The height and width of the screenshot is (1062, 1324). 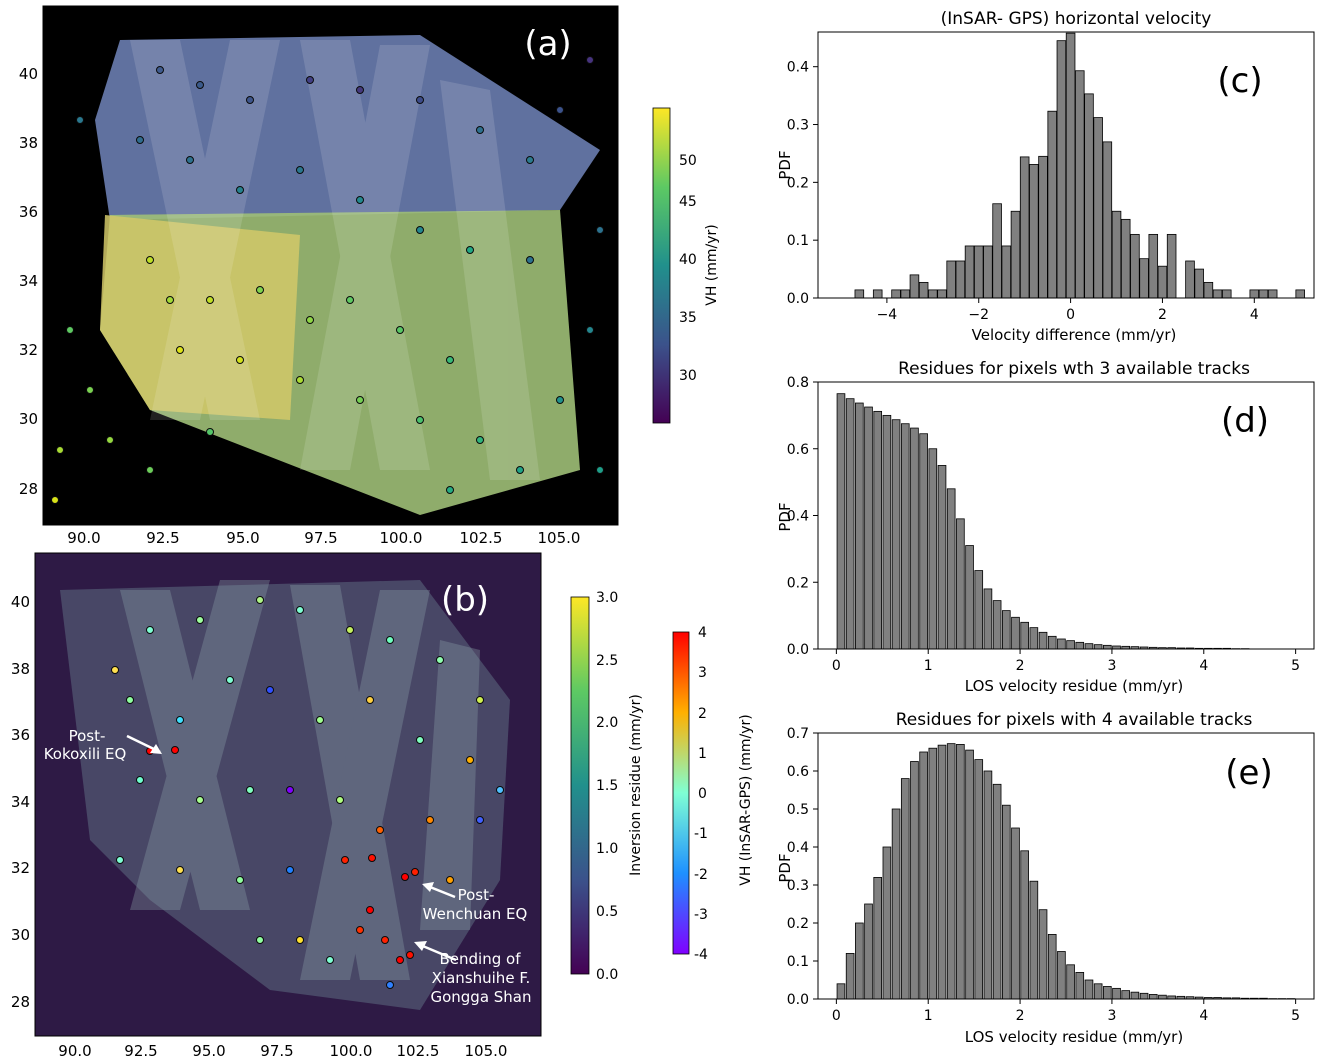 I want to click on histogram-e-frame, so click(x=1066, y=866).